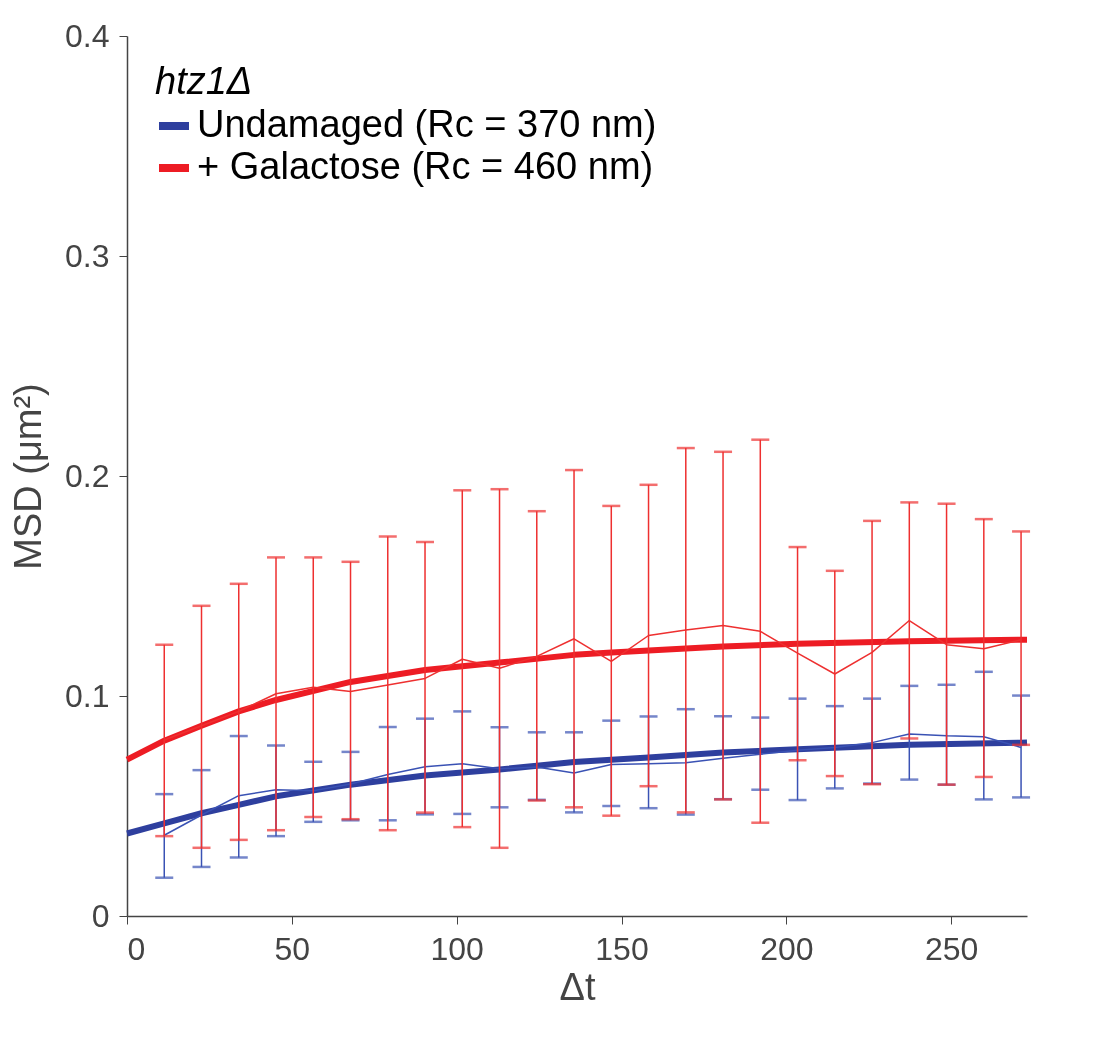 The image size is (1098, 1042). I want to click on legend-label: Undamaged (Rc = 370 nm), so click(427, 124).